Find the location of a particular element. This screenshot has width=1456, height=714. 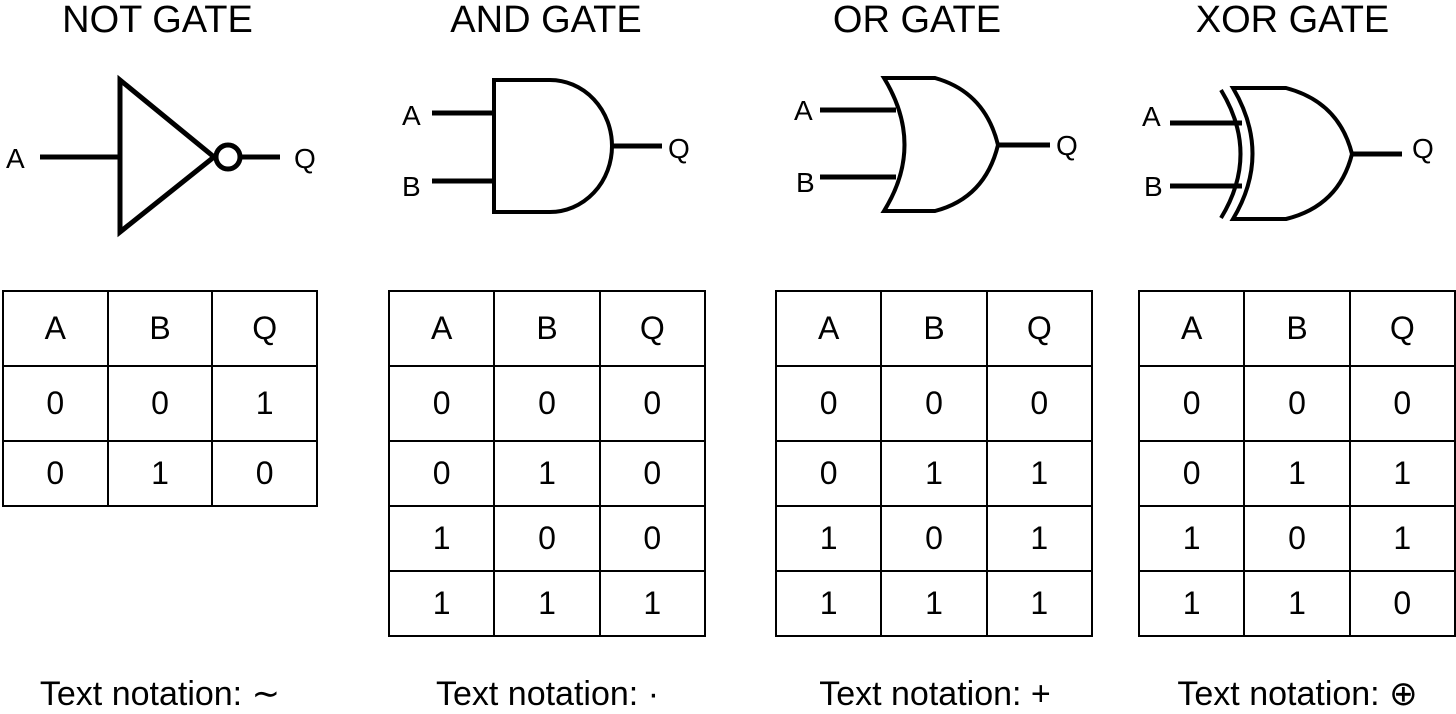

table-row: 1 0 0 is located at coordinates (547, 538).